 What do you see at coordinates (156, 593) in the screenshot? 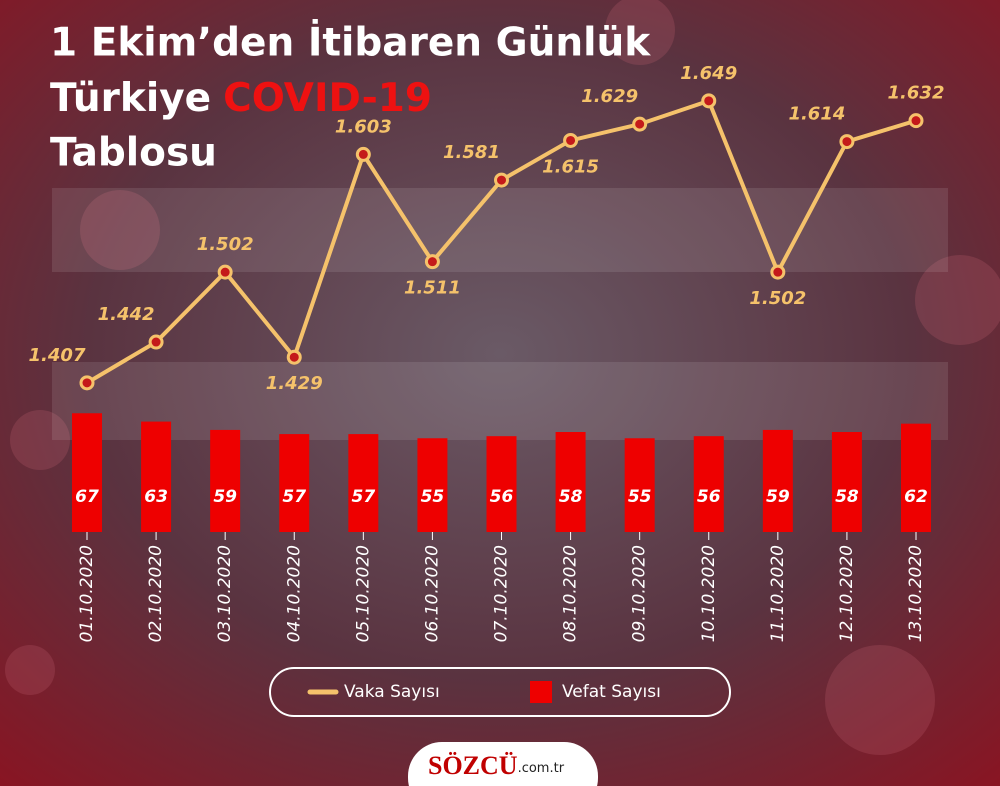
I see `x-tick-label: 02.10.2020` at bounding box center [156, 593].